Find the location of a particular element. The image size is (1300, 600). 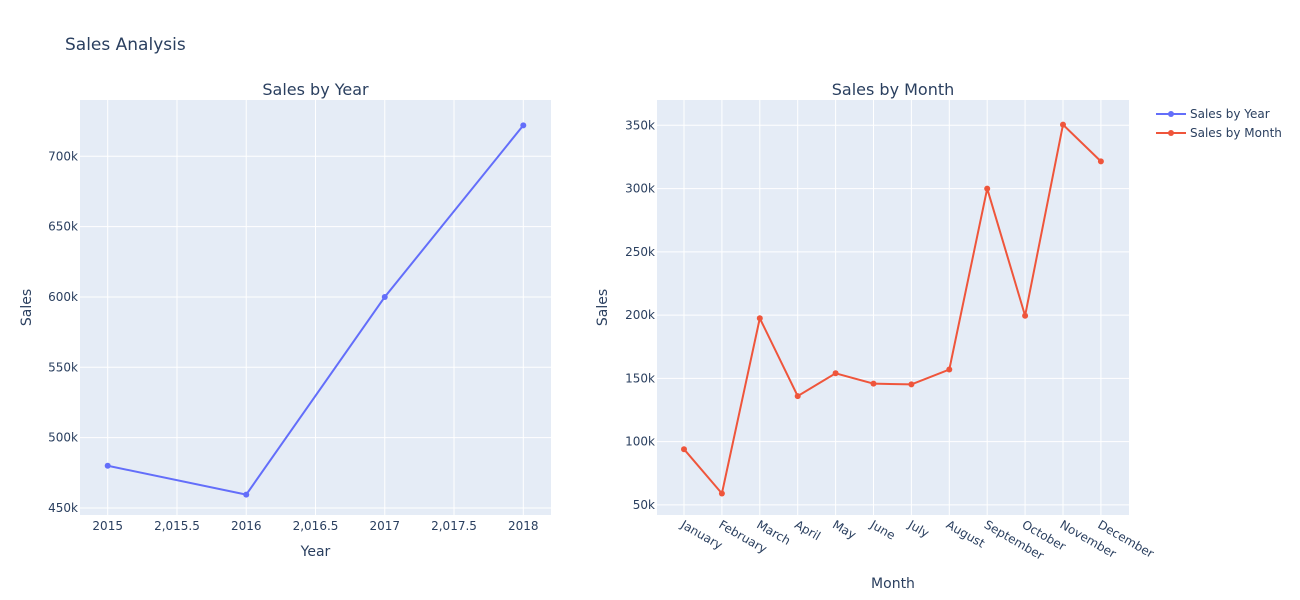

year-x-axis-title: Year is located at coordinates (315, 552).